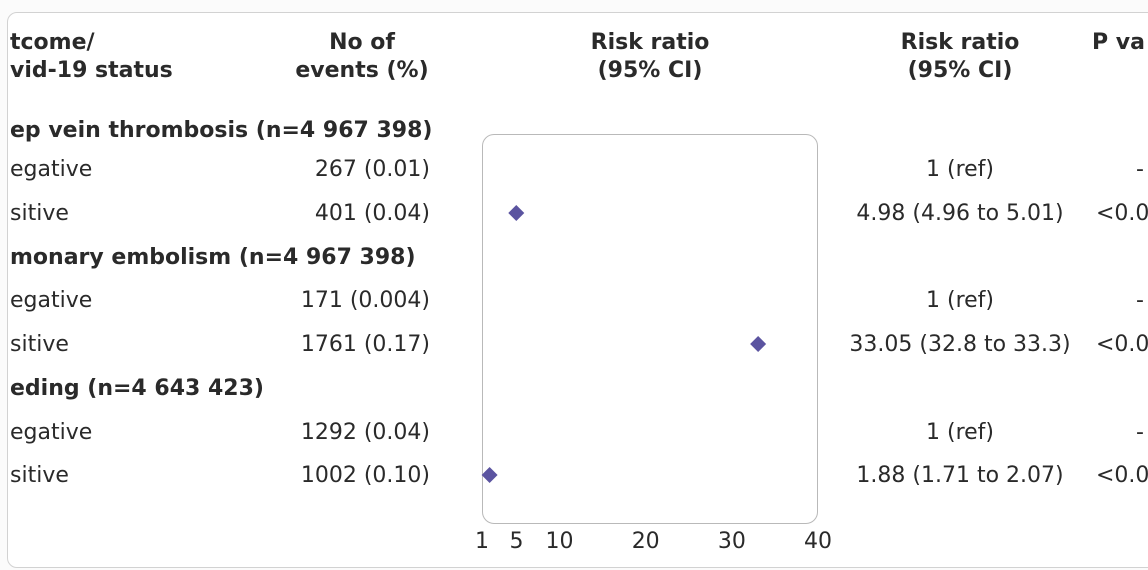  Describe the element at coordinates (650, 42) in the screenshot. I see `header-plot-line1: Risk ratio` at that location.